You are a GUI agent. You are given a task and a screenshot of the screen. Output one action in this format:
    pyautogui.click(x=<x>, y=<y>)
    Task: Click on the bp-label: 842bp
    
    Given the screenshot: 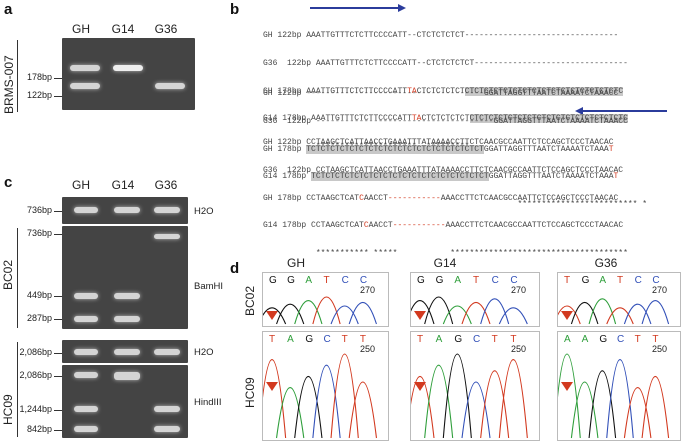 What is the action you would take?
    pyautogui.click(x=39, y=429)
    